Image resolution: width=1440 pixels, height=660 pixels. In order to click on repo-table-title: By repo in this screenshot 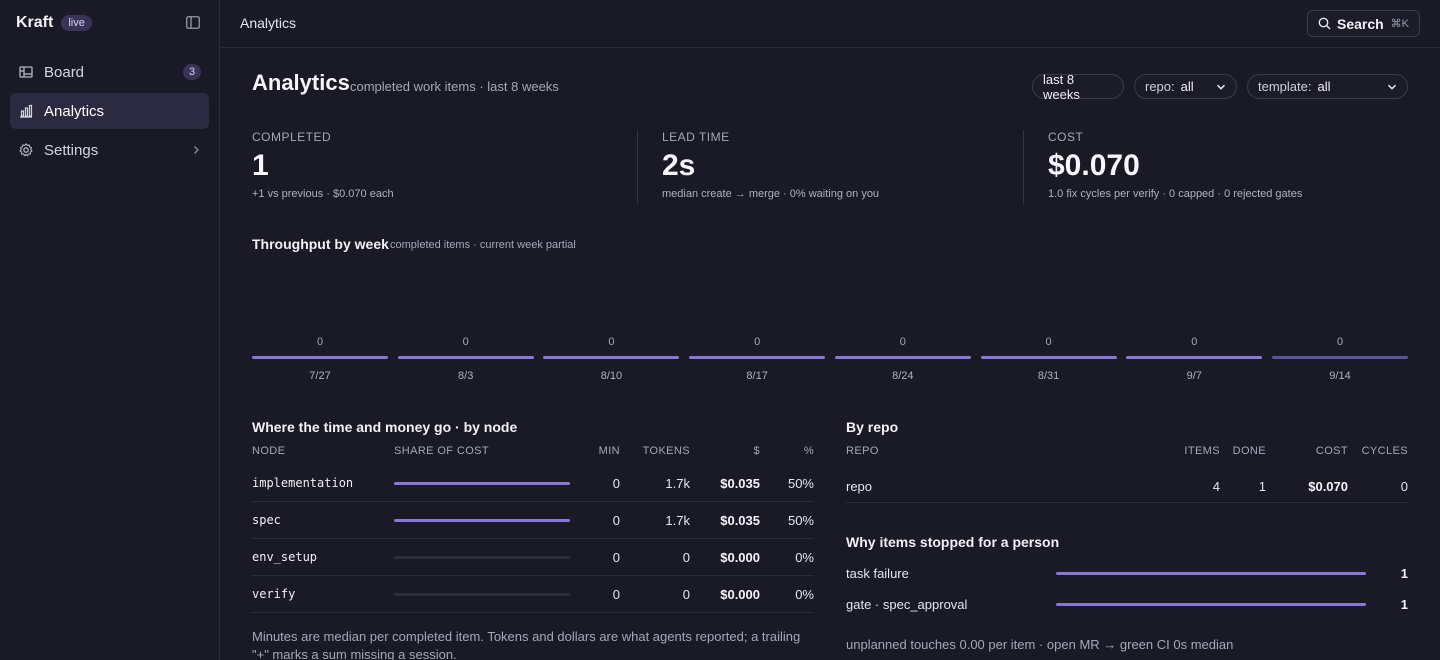, I will do `click(872, 427)`.